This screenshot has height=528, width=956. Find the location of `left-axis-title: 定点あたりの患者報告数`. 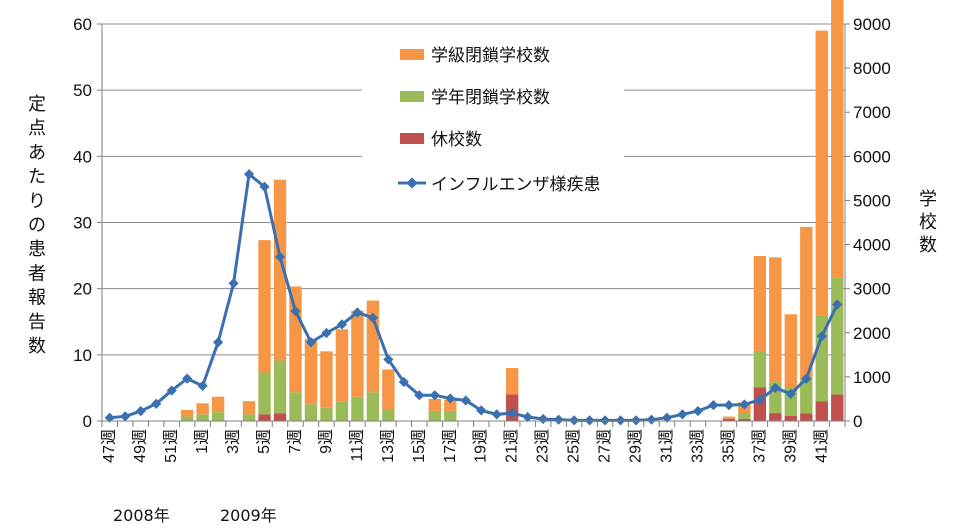

left-axis-title: 定点あたりの患者報告数 is located at coordinates (37, 225).